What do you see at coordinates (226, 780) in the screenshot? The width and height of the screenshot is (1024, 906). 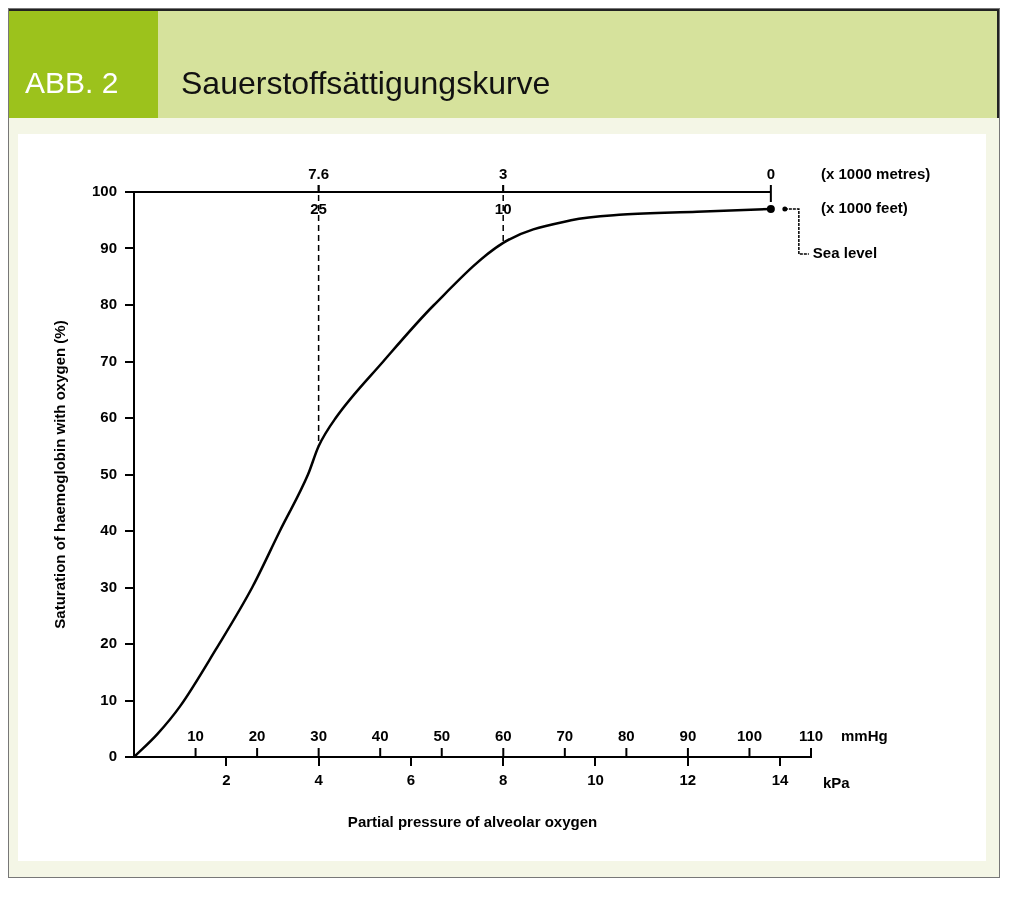 I see `x-tick-label: 2` at bounding box center [226, 780].